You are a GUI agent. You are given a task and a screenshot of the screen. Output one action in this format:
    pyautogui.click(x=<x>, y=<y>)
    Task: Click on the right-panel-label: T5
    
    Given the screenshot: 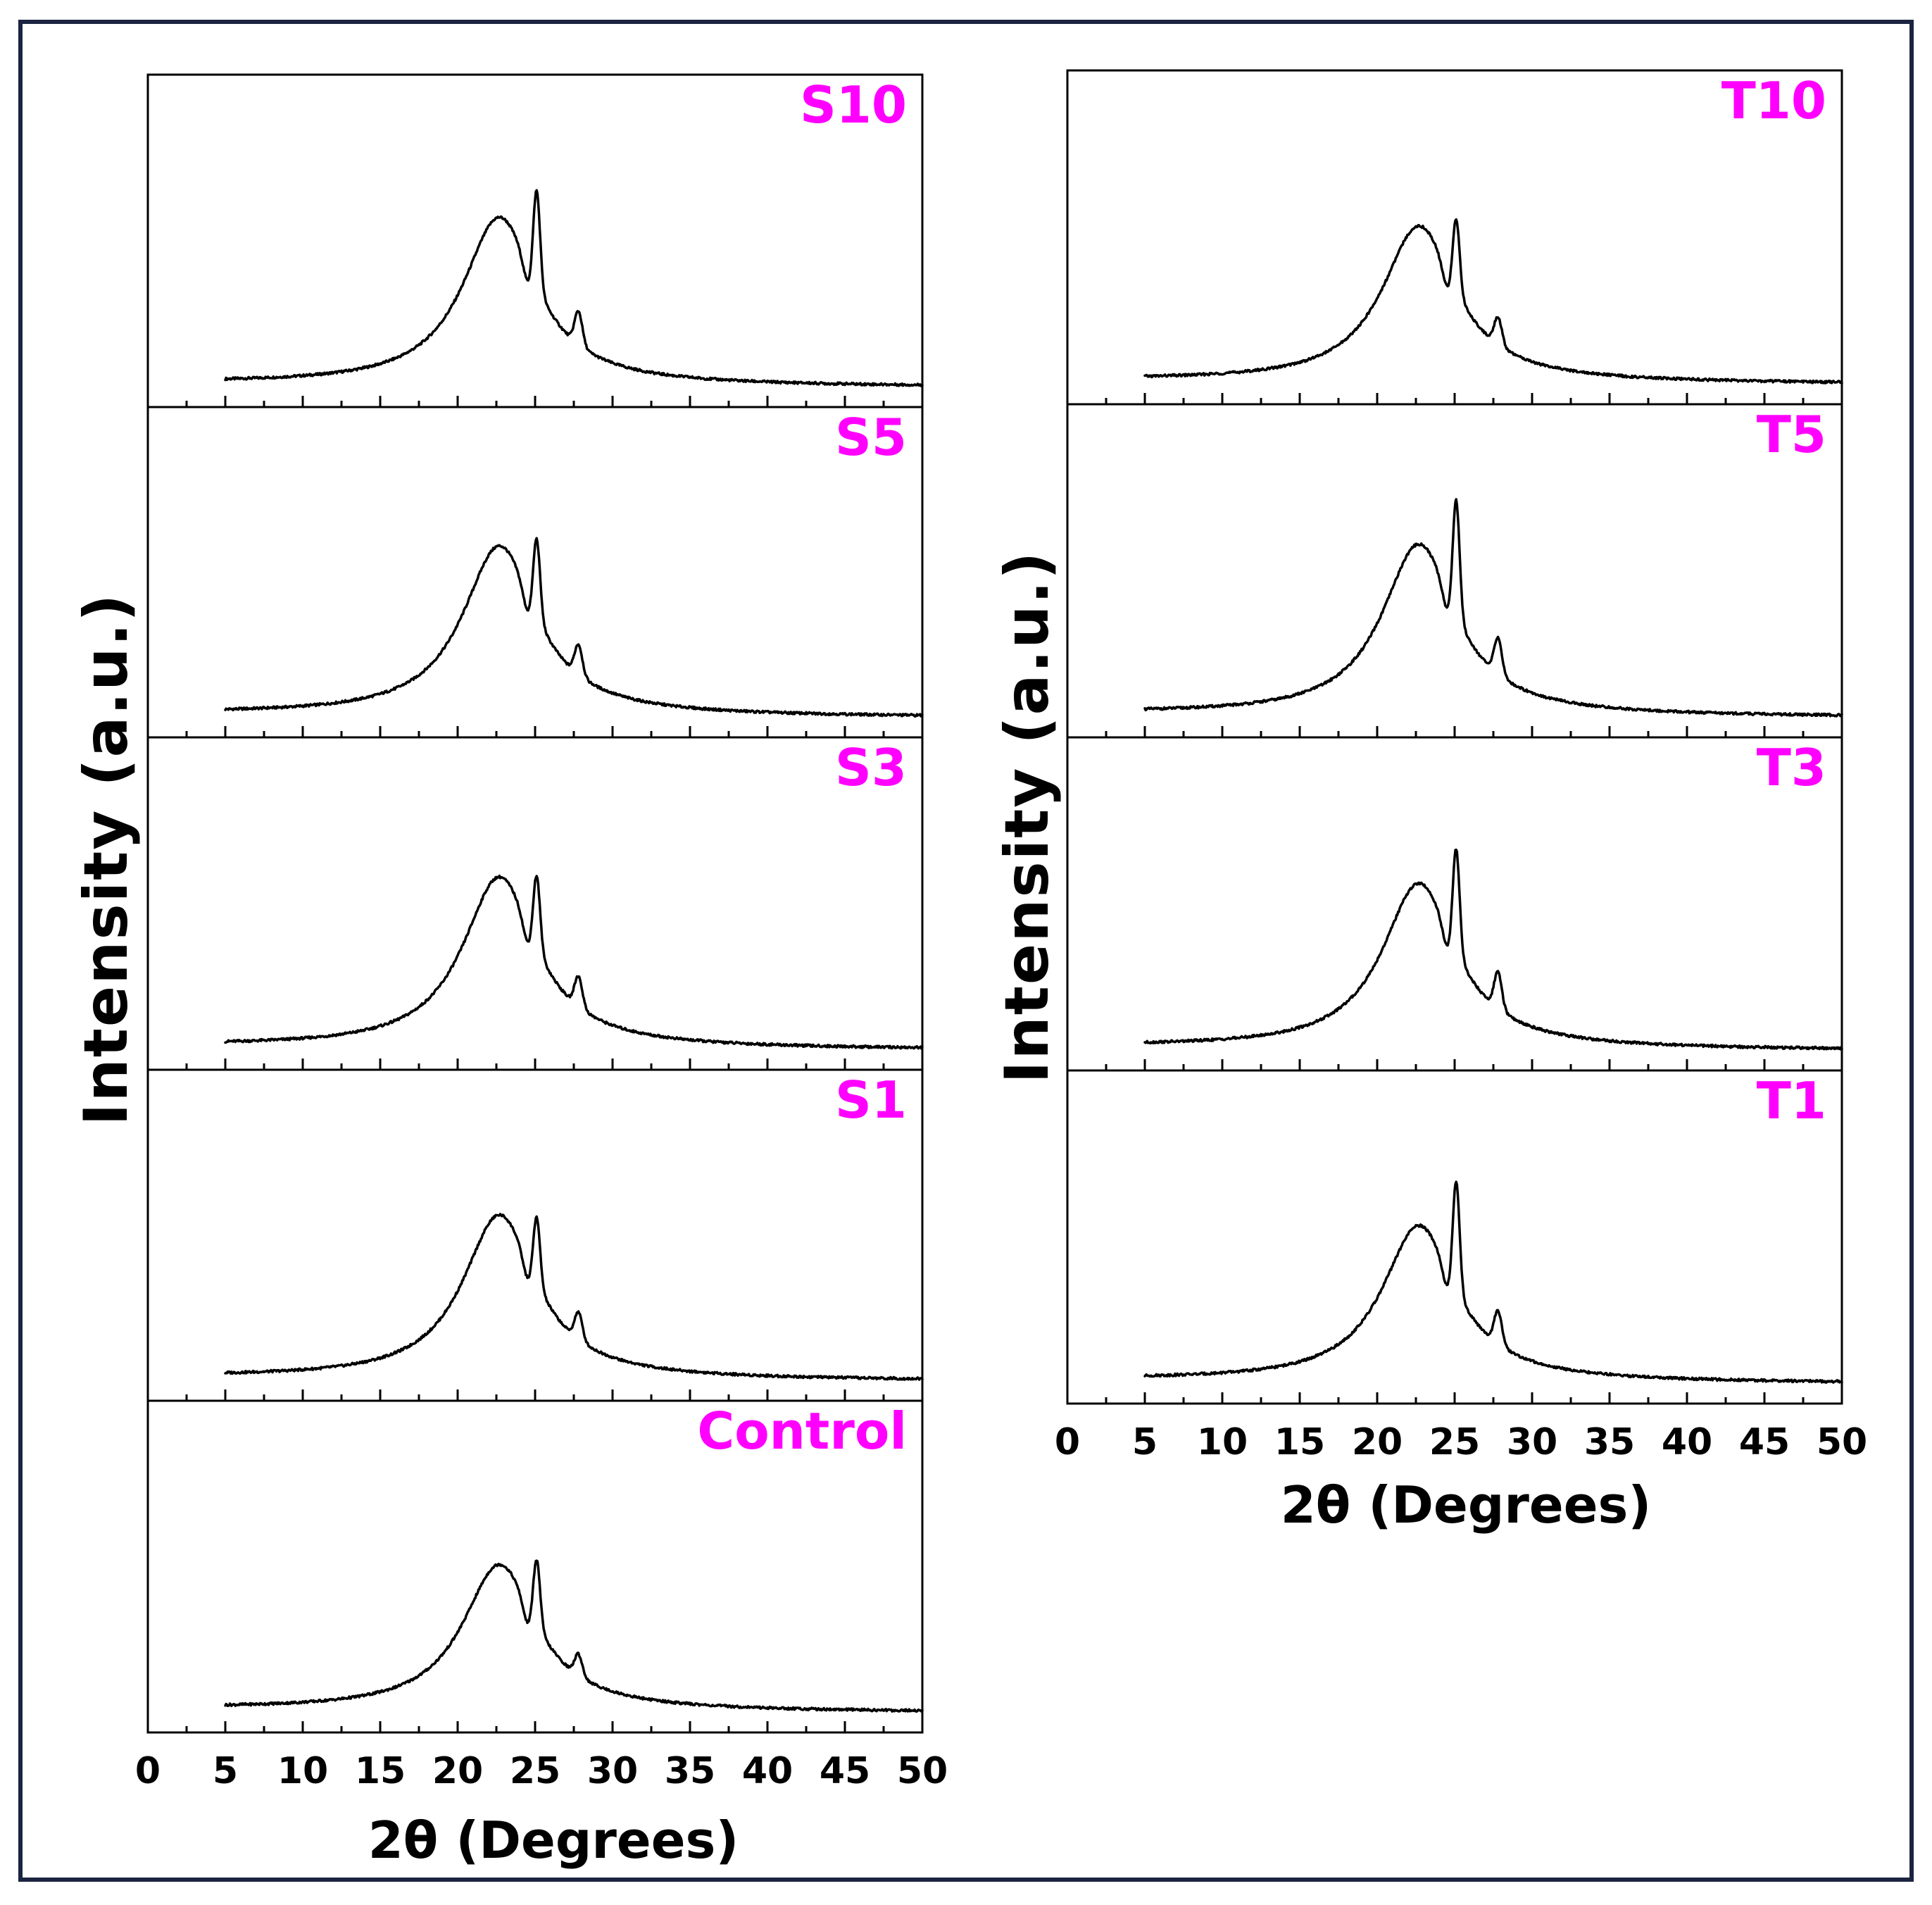 What is the action you would take?
    pyautogui.click(x=1791, y=434)
    